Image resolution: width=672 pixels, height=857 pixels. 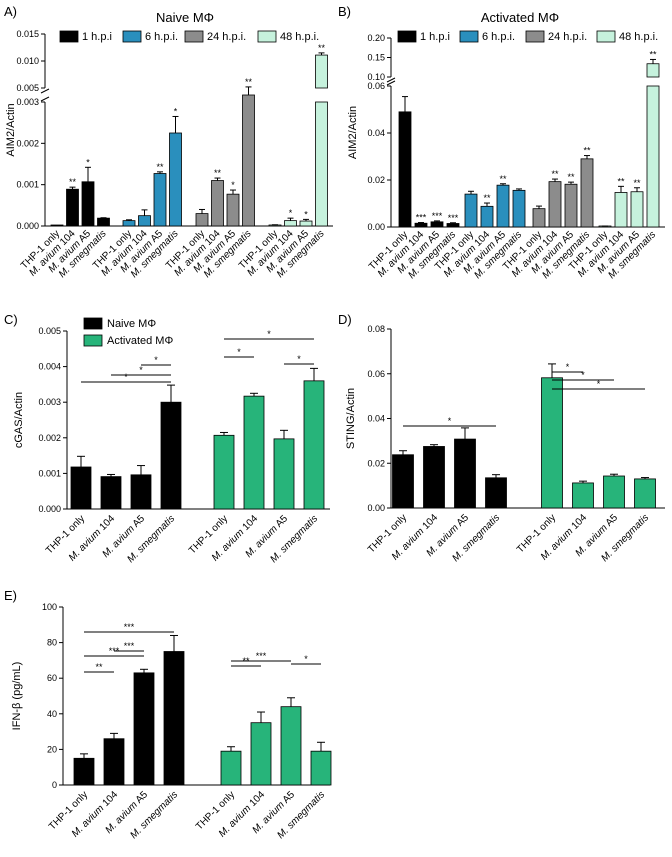 I want to click on y-tick-label: 0.02, so click(x=376, y=180).